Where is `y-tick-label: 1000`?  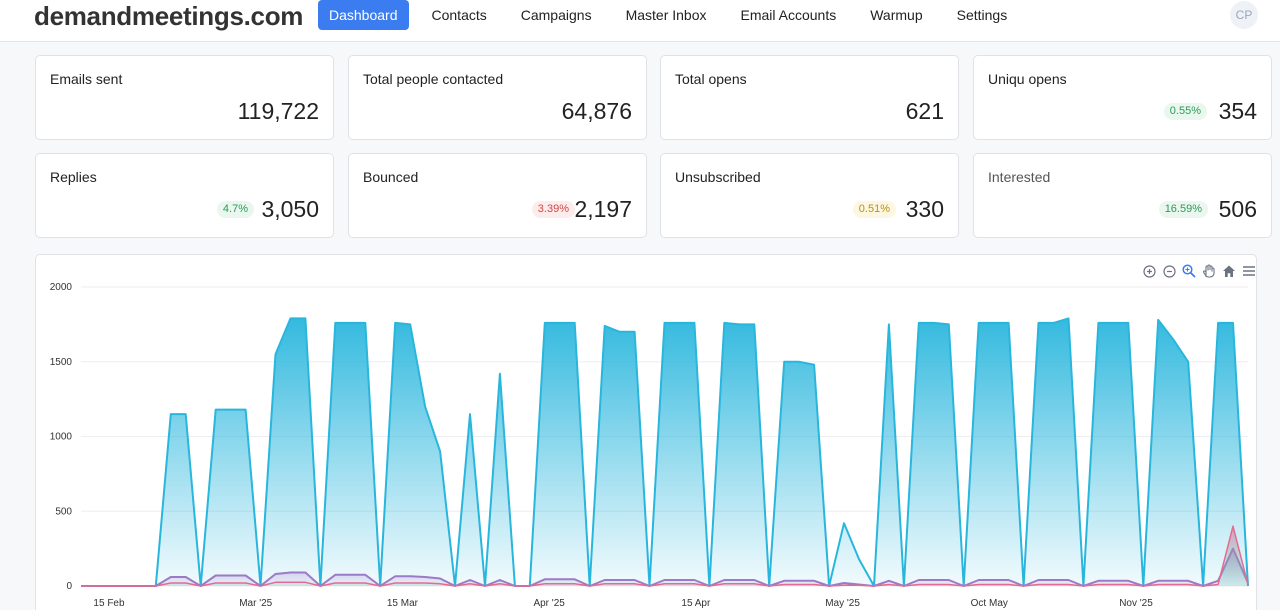
y-tick-label: 1000 is located at coordinates (61, 437).